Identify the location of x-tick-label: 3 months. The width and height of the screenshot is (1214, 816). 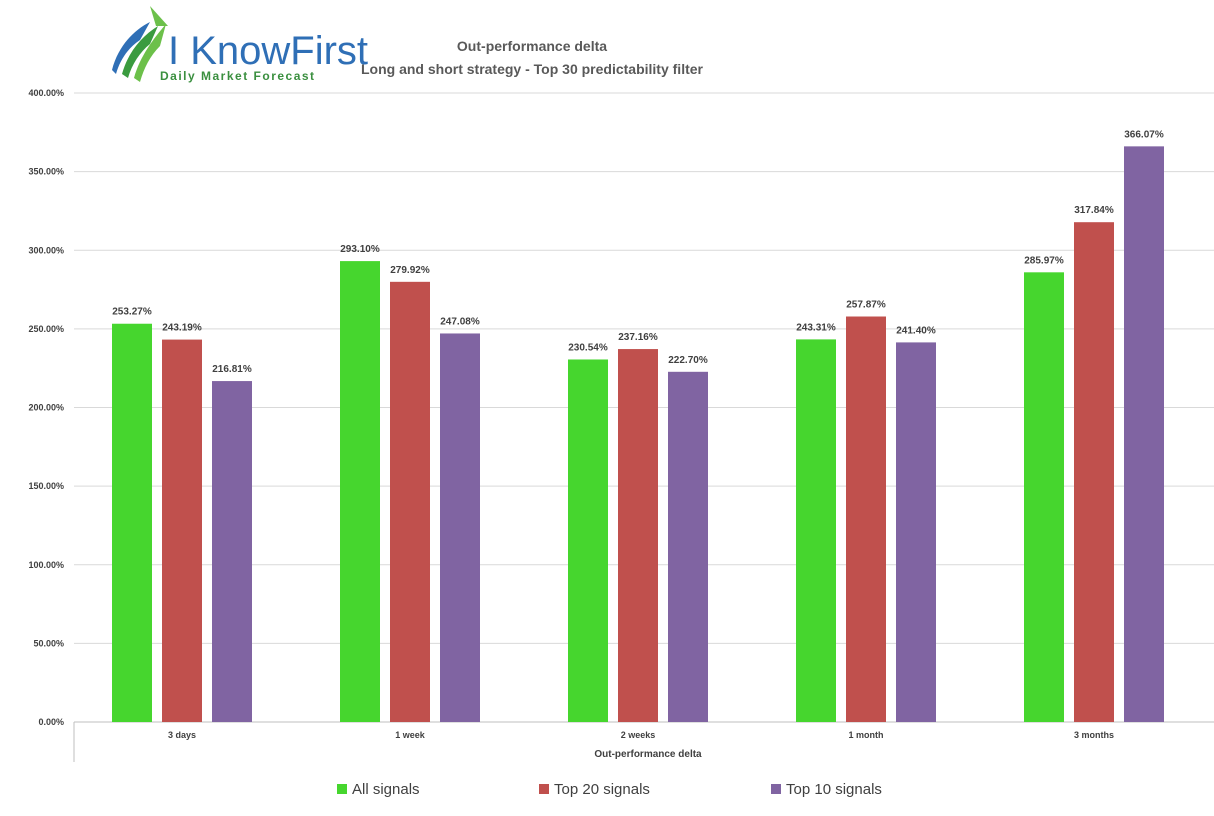
(1094, 735).